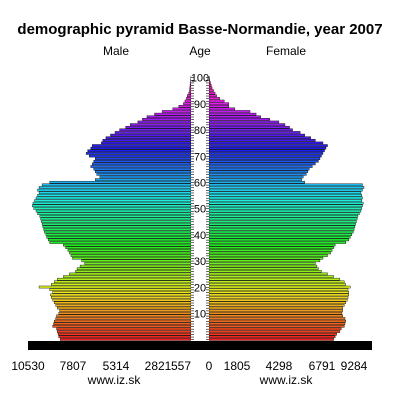  Describe the element at coordinates (200, 183) in the screenshot. I see `age-tick-label: 60` at that location.